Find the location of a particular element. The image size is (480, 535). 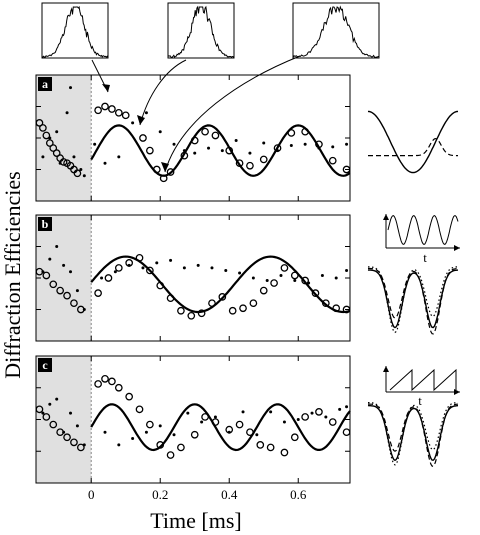

top-inset-2-frame is located at coordinates (201, 30).